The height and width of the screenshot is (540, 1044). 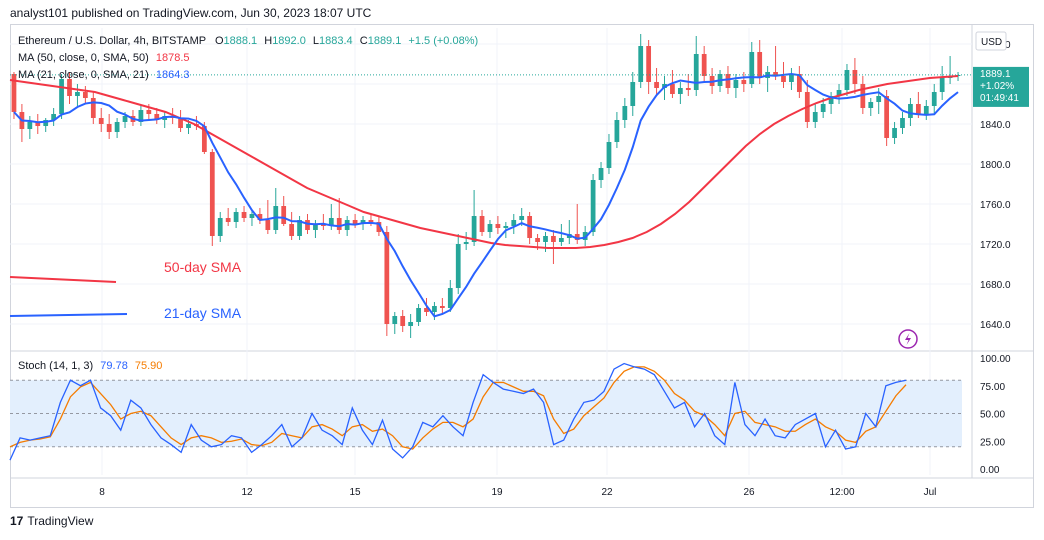 I want to click on stoch-d-value: 75.90, so click(x=148, y=366).